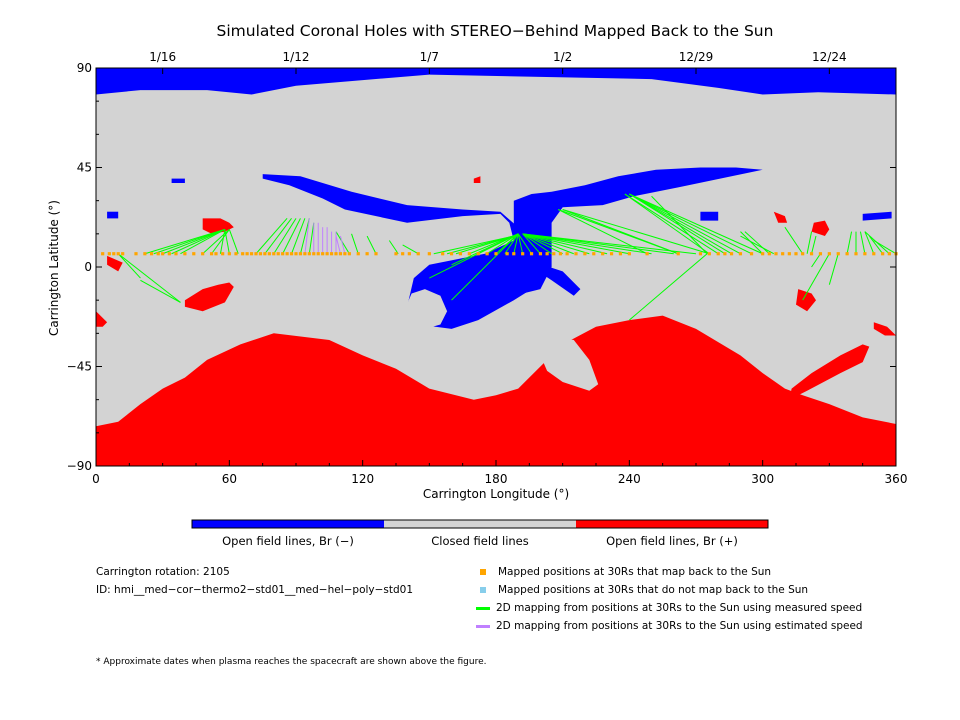 Image resolution: width=960 pixels, height=720 pixels. Describe the element at coordinates (288, 524) in the screenshot. I see `colorbar-segment-open-negative` at that location.